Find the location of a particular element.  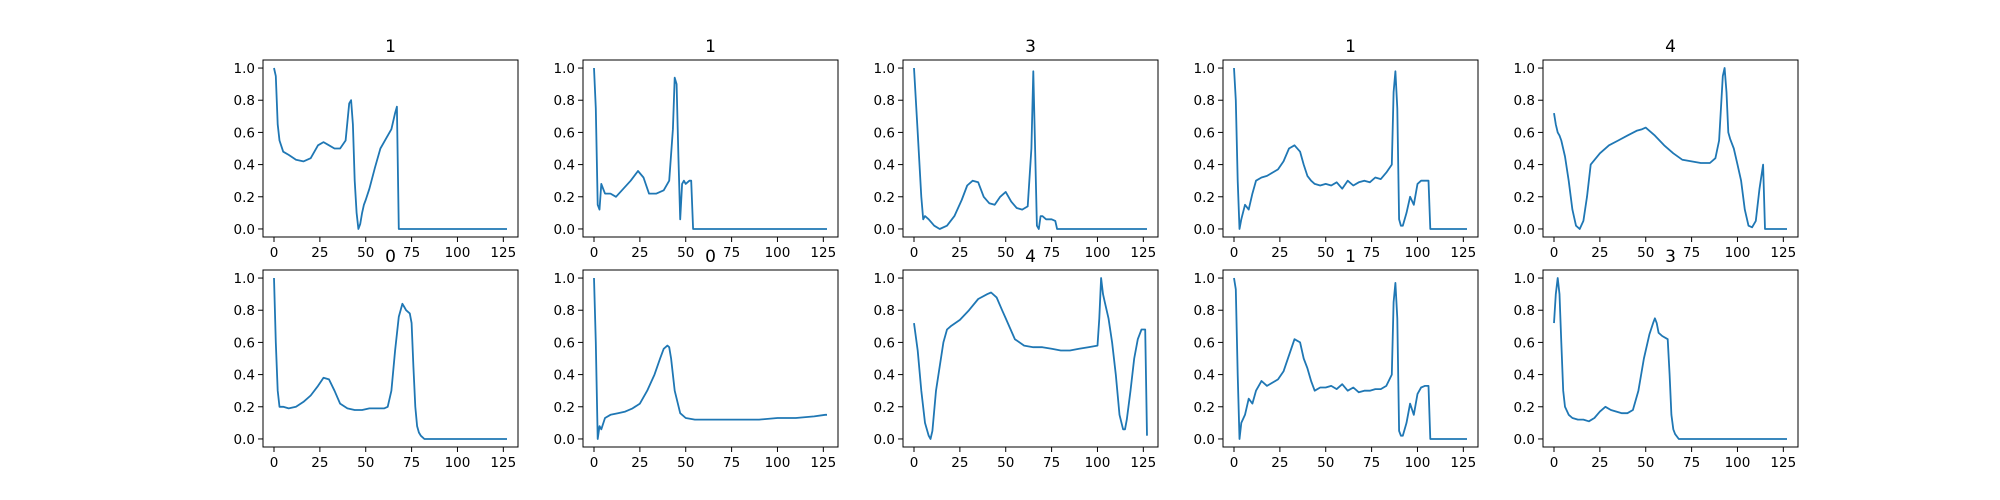

subplot-8: 4 0 25 50 75 100 125 0.0 0.2 0.4 0.6 0.8 1.0 is located at coordinates (1016, 359).